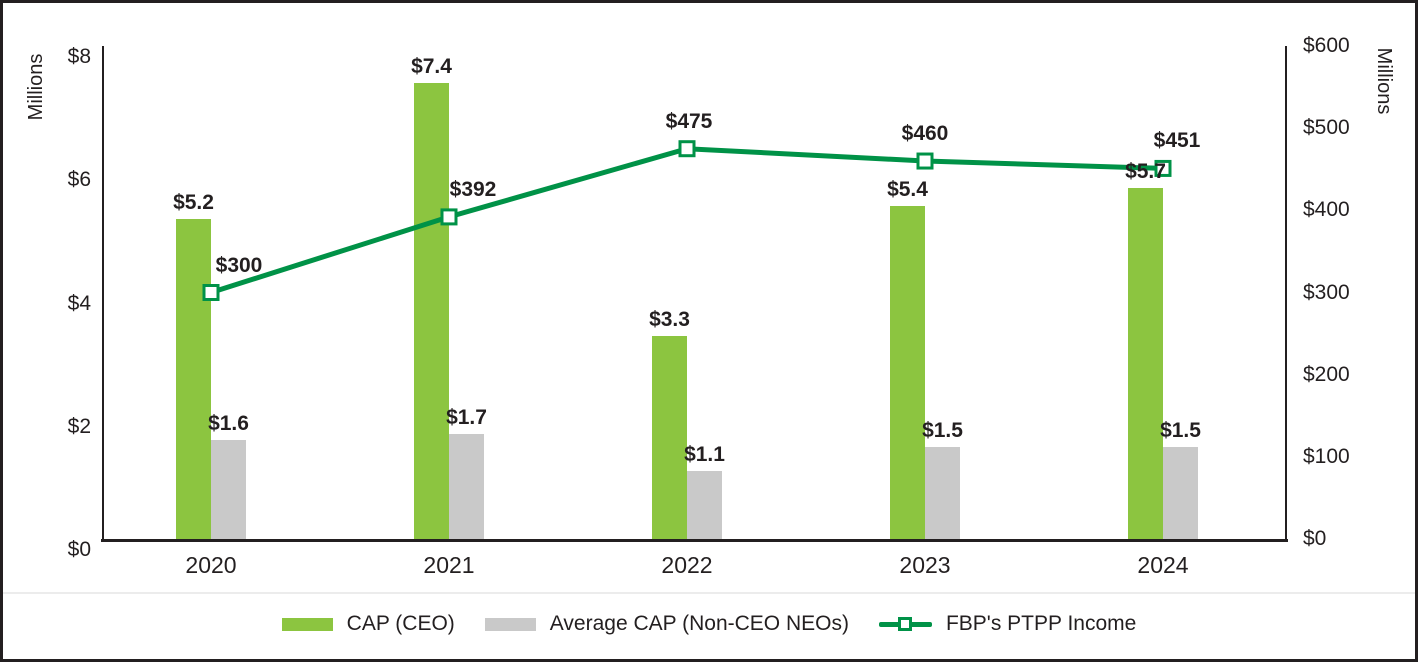 Image resolution: width=1418 pixels, height=662 pixels. What do you see at coordinates (193, 202) in the screenshot?
I see `cap-ceo-value-label: $5.2` at bounding box center [193, 202].